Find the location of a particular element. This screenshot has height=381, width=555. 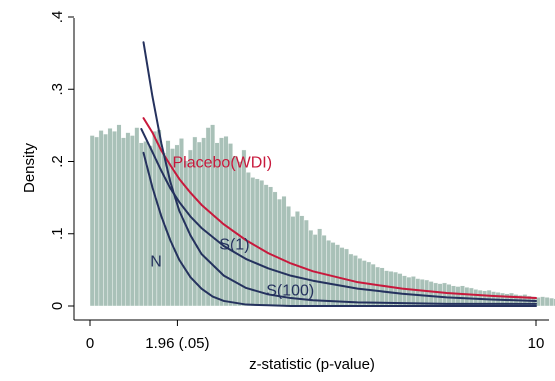

x-axis-label: z-statistic (p-value) is located at coordinates (312, 364).